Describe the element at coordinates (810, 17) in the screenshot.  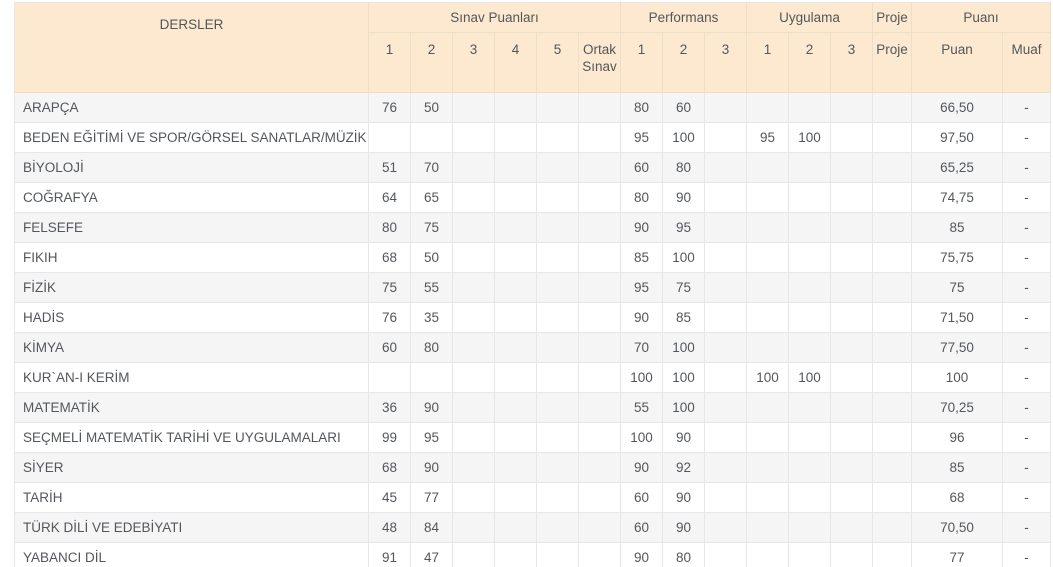
I see `col-group-uygulama: Uygulama` at that location.